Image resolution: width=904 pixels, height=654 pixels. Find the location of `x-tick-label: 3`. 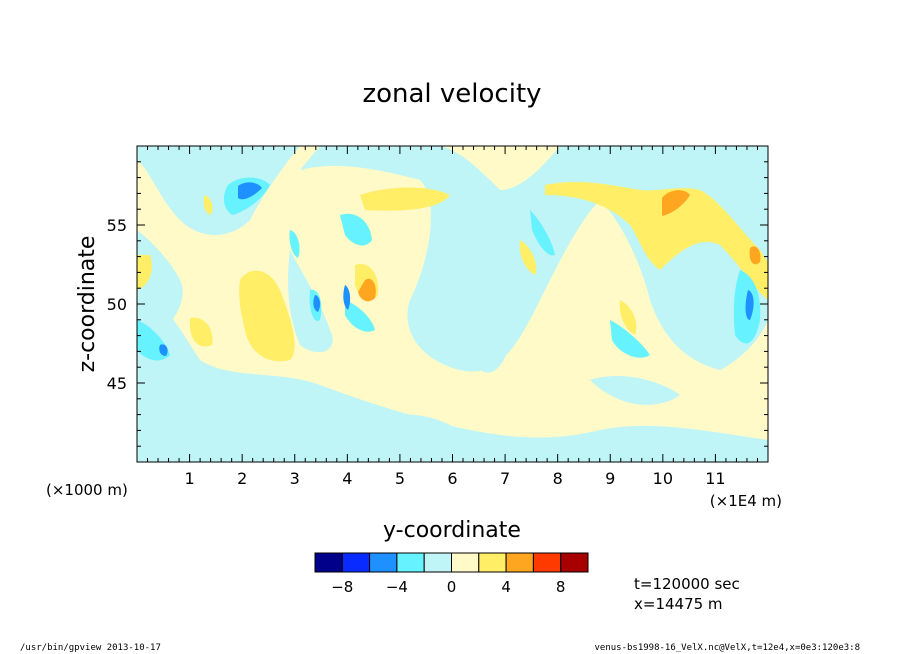

x-tick-label: 3 is located at coordinates (295, 478).